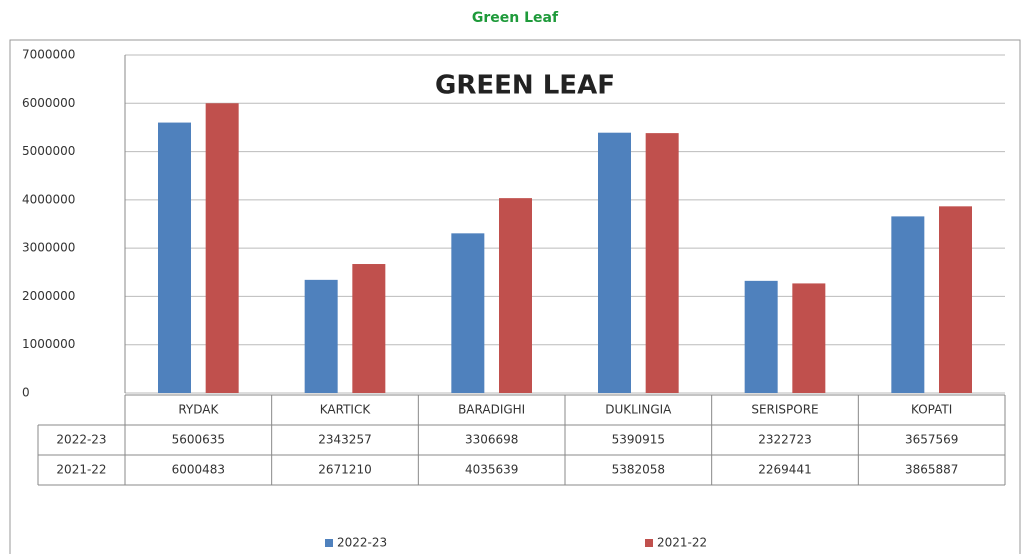 Image resolution: width=1030 pixels, height=558 pixels. I want to click on y-tick-label: 7000000, so click(48, 55).